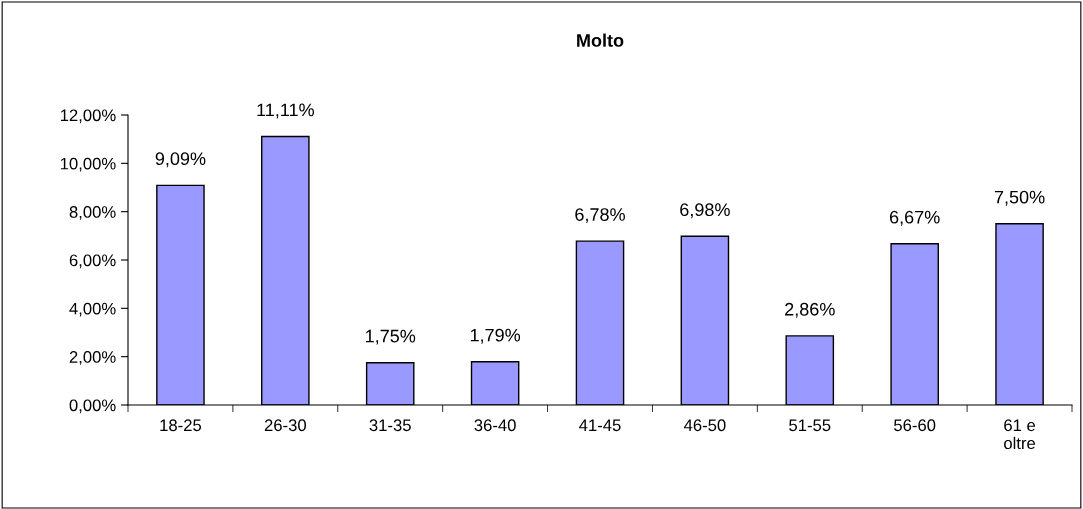 The image size is (1083, 509). Describe the element at coordinates (92, 358) in the screenshot. I see `y-tick-label: 2,00%` at that location.